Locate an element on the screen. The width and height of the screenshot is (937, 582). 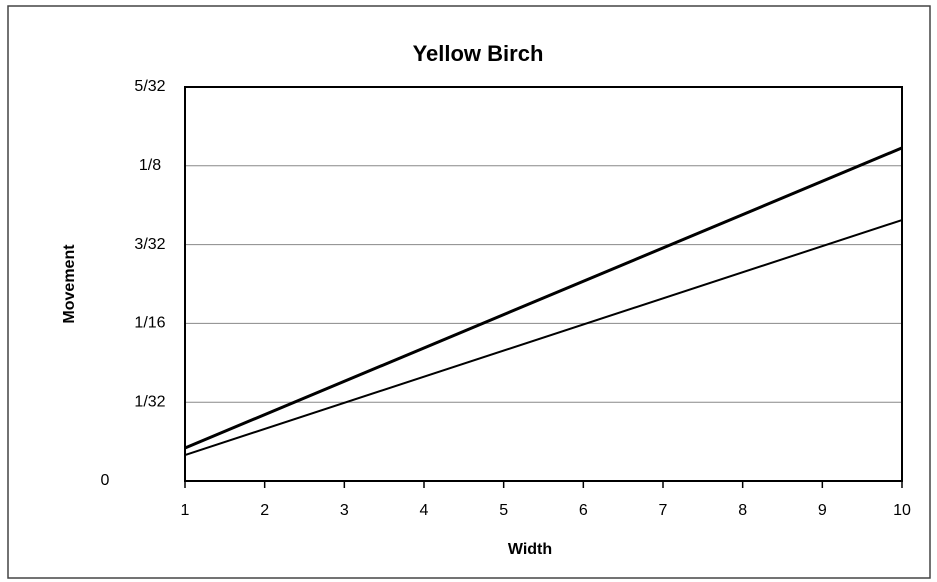
x-tick-label: 10 is located at coordinates (902, 510).